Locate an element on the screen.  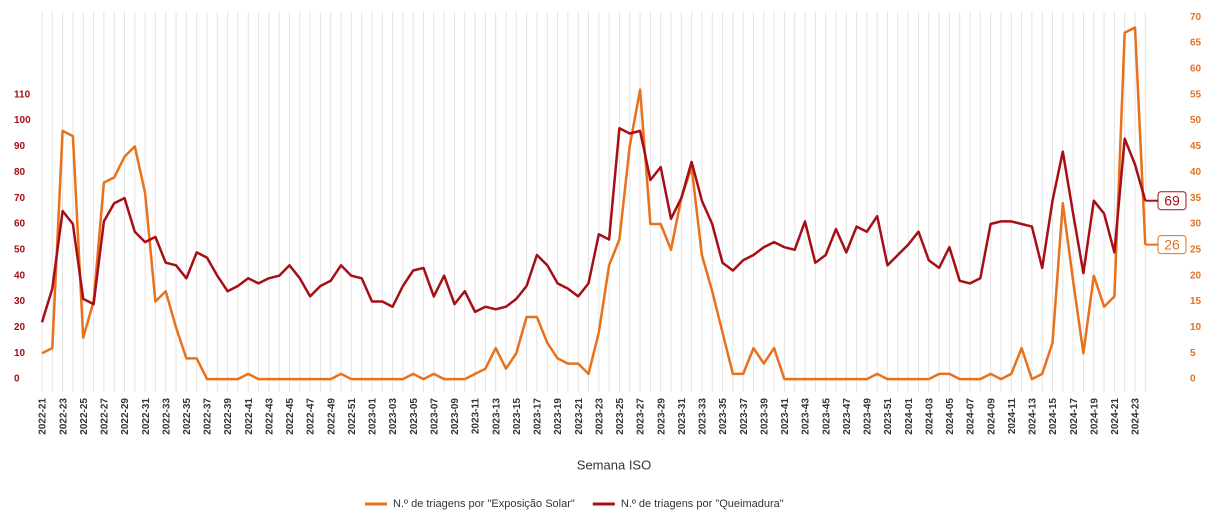
x-tick-label: 2024-07 is located at coordinates (971, 416).